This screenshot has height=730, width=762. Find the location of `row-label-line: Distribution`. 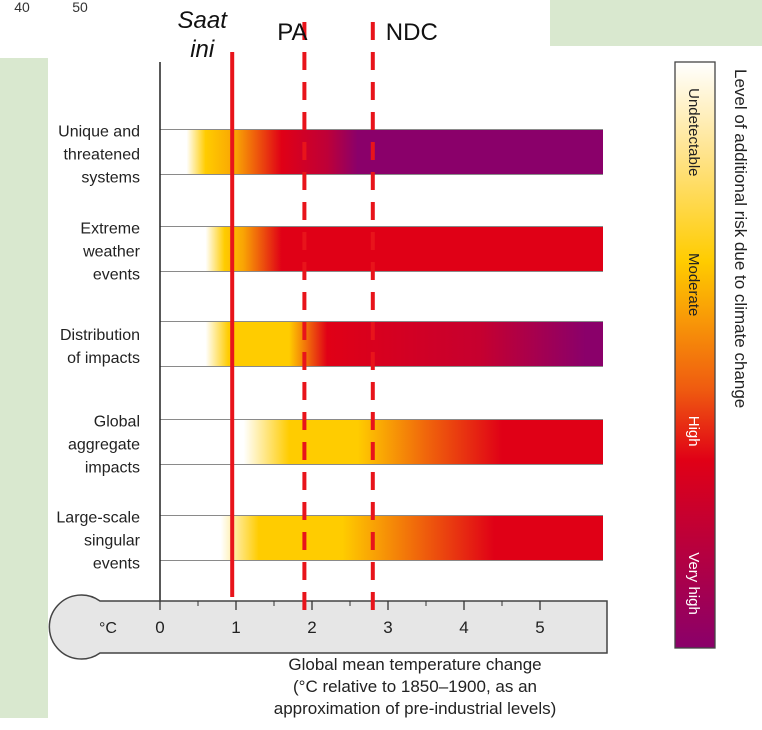

row-label-line: Distribution is located at coordinates (100, 335).